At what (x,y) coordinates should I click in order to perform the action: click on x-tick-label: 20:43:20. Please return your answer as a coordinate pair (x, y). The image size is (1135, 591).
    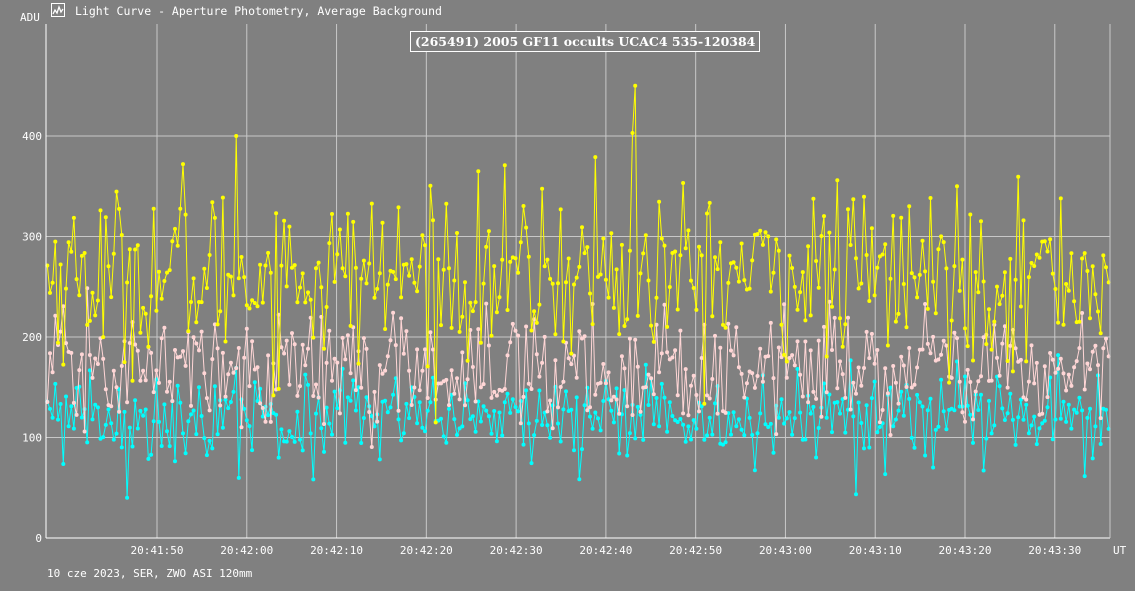
    Looking at the image, I should click on (965, 550).